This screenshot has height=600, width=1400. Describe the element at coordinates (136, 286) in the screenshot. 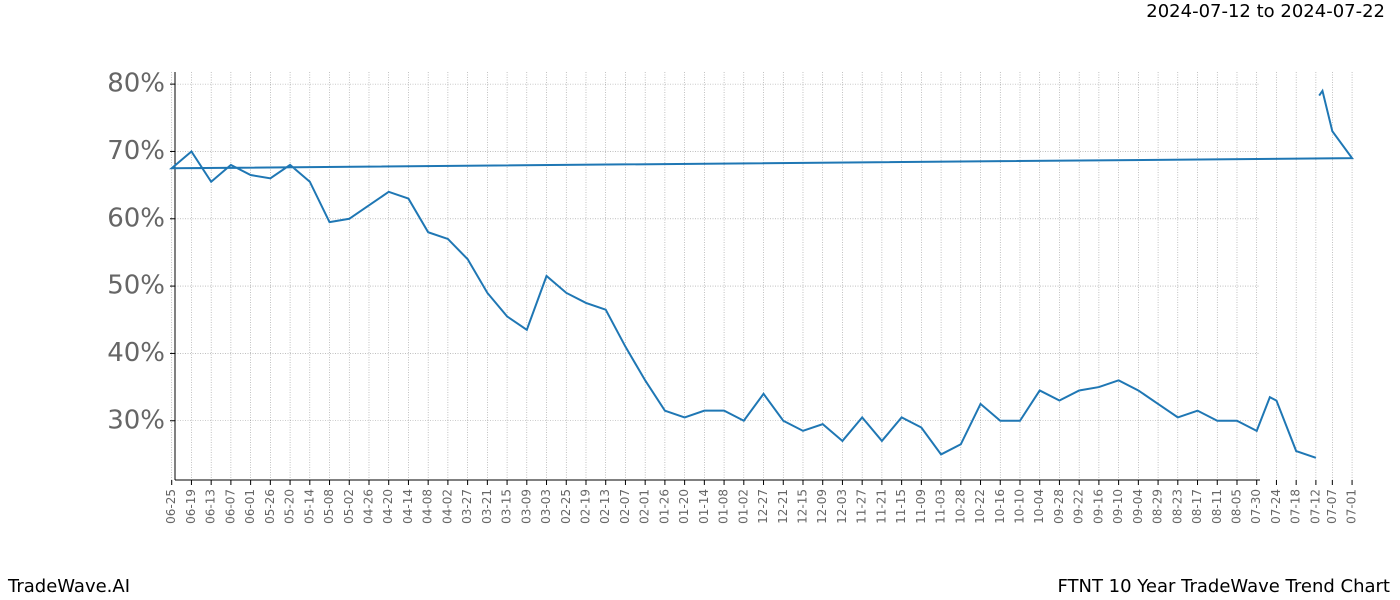

I see `y-tick-label: 50%` at that location.